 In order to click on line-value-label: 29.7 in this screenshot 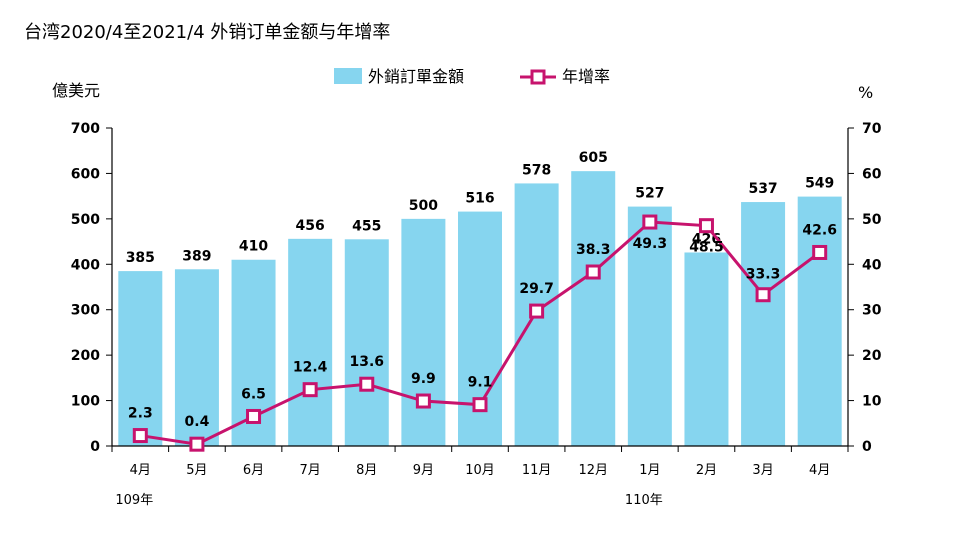, I will do `click(536, 289)`.